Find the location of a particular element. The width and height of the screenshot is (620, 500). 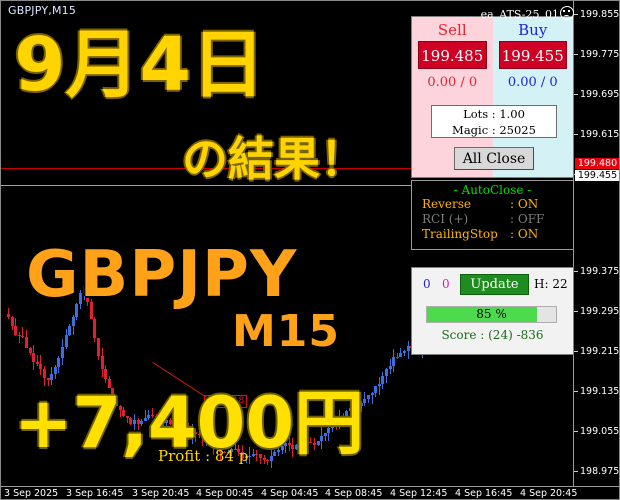

bid-price-tag: 199.455 is located at coordinates (597, 175).